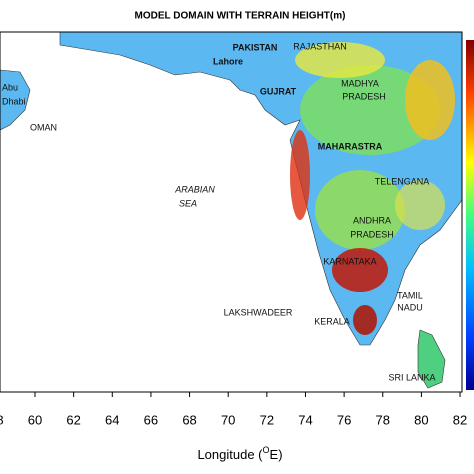  I want to click on x-tick-label: 64, so click(112, 419).